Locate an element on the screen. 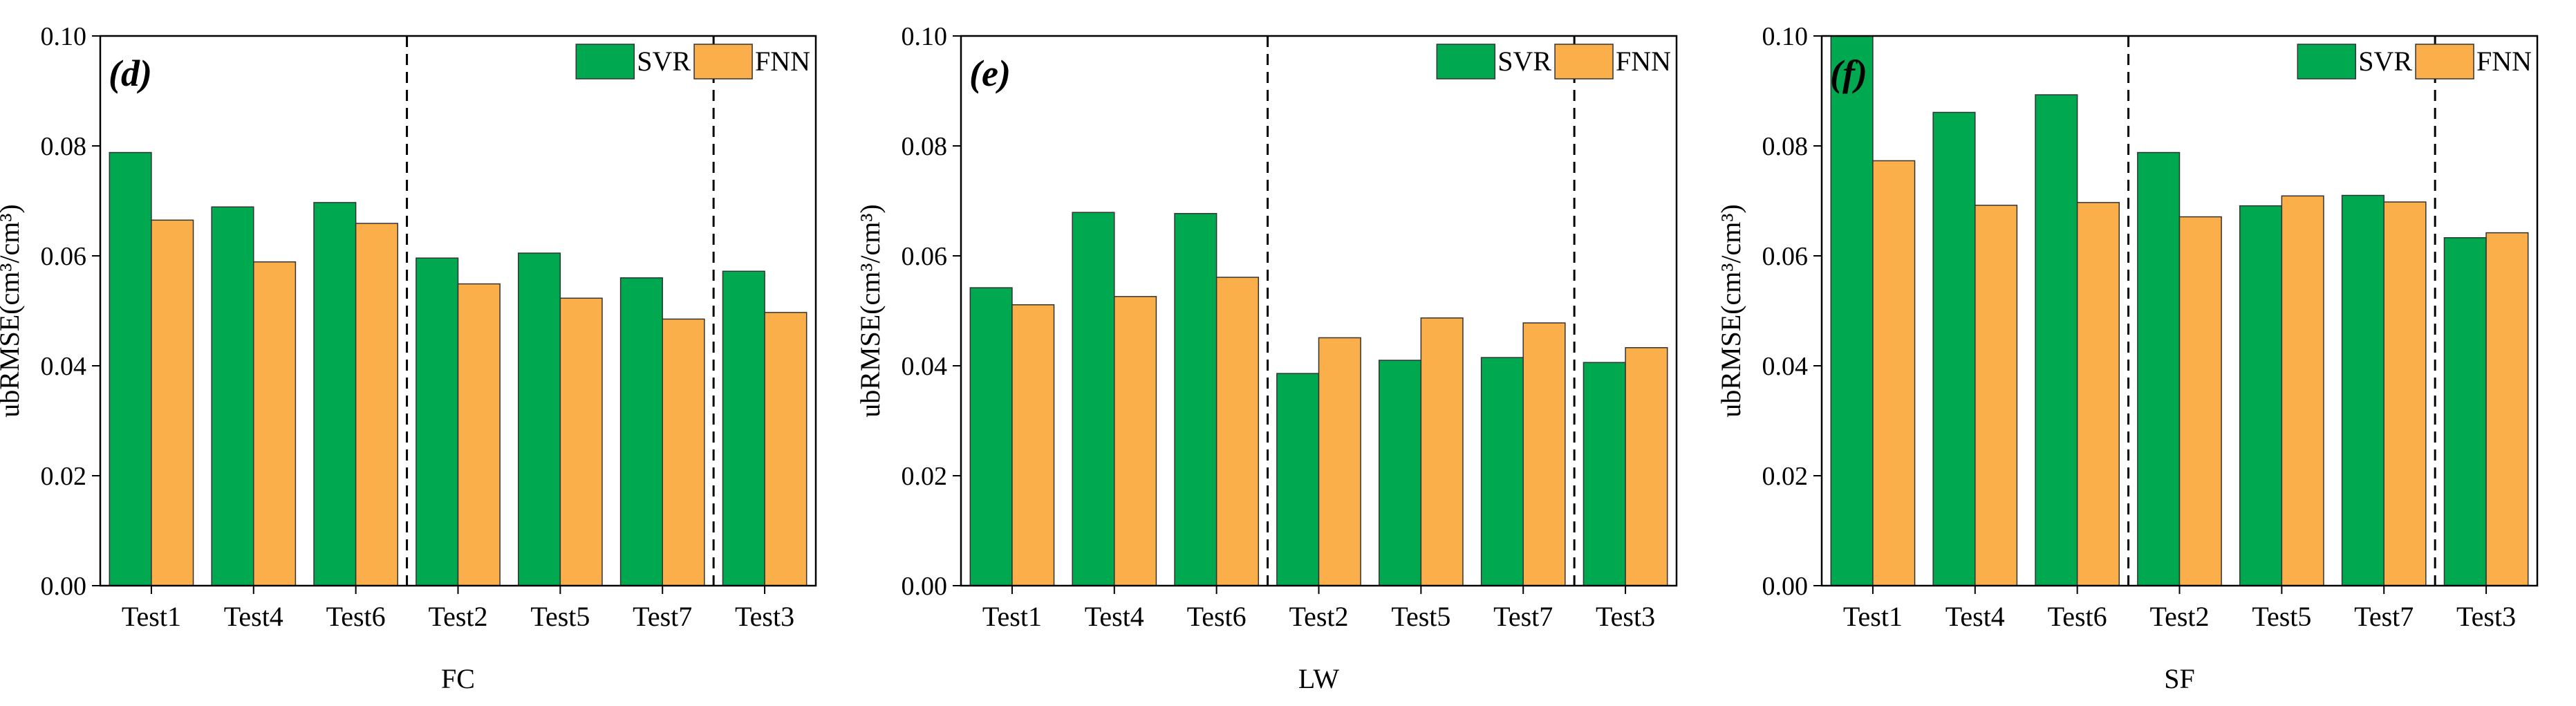  panel-letter: (d) is located at coordinates (130, 73).